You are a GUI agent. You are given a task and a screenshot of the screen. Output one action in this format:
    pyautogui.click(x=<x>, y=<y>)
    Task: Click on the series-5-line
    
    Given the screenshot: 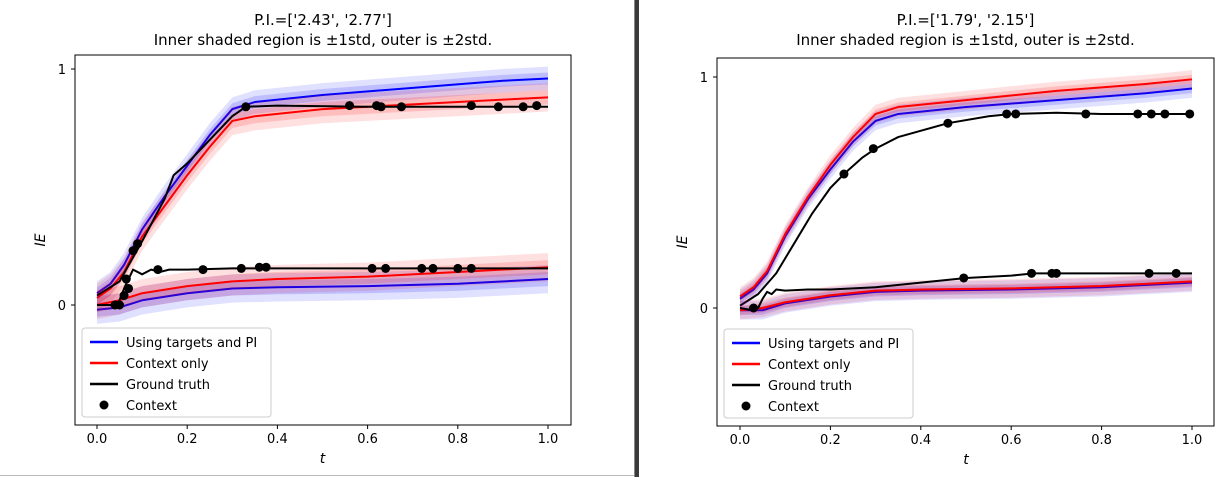 What is the action you would take?
    pyautogui.click(x=965, y=292)
    